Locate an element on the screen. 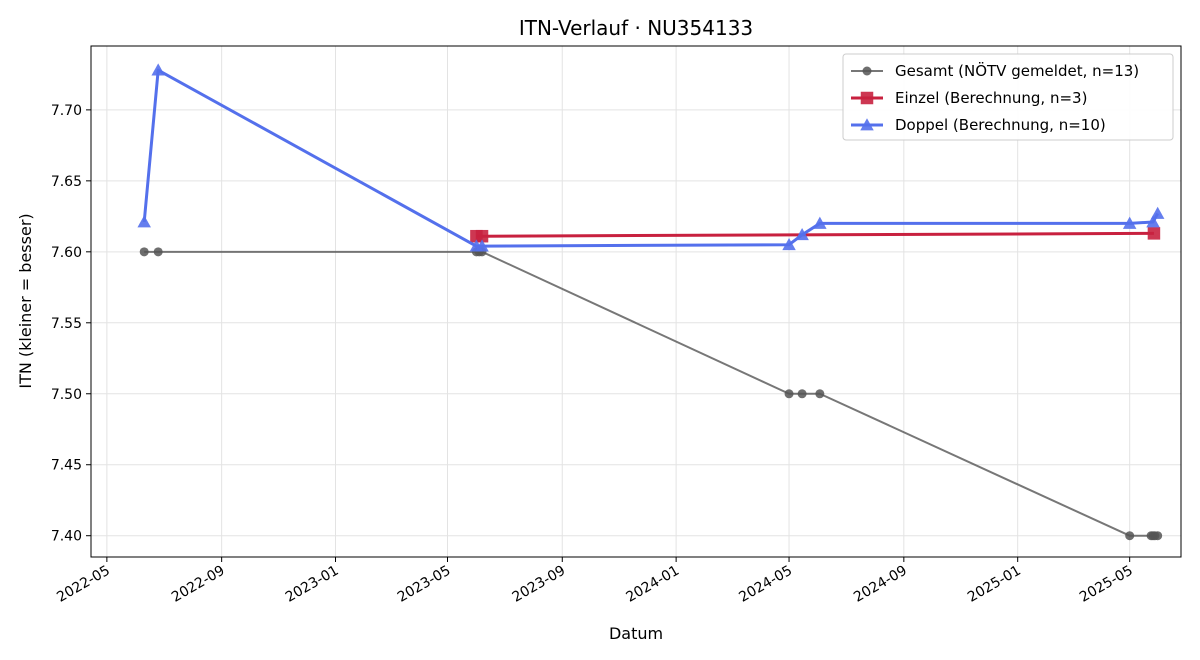  y-tick-label: 7.55 is located at coordinates (66, 324).